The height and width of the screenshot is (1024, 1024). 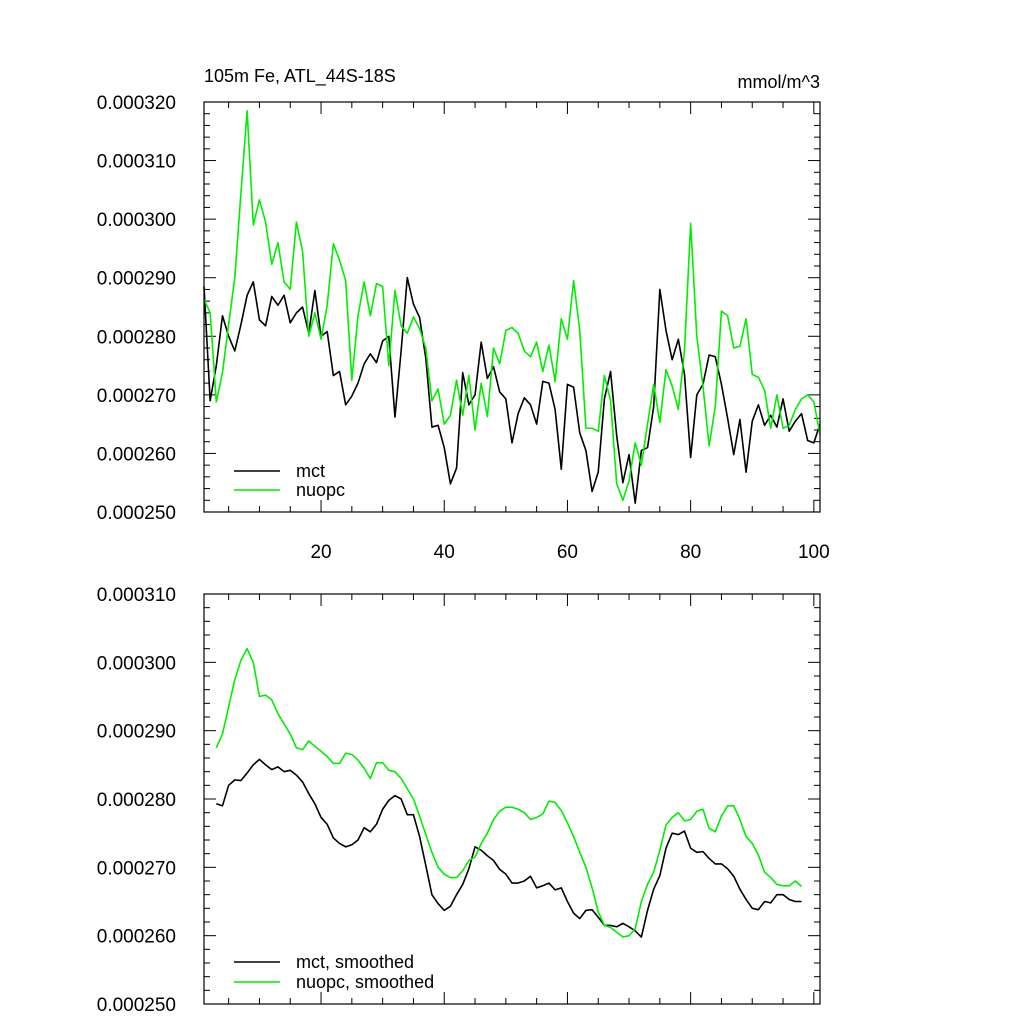 I want to click on legend-label-nuopc-smoothed: nuopc, smoothed, so click(x=365, y=982).